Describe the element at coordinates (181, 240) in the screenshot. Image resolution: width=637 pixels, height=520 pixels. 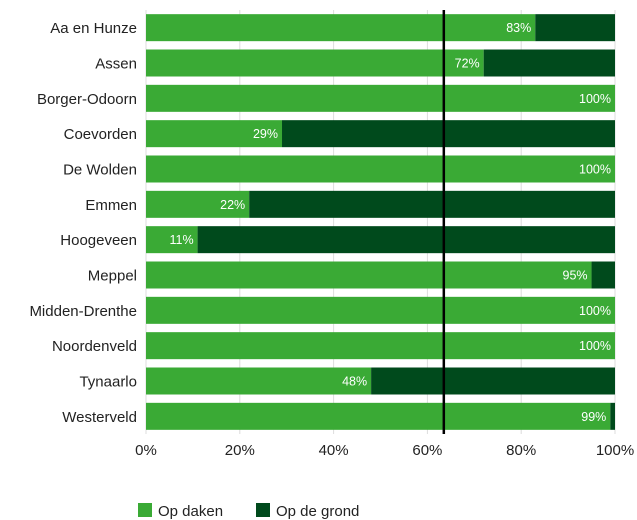
I see `data-label-hoogeveen: 11%` at that location.